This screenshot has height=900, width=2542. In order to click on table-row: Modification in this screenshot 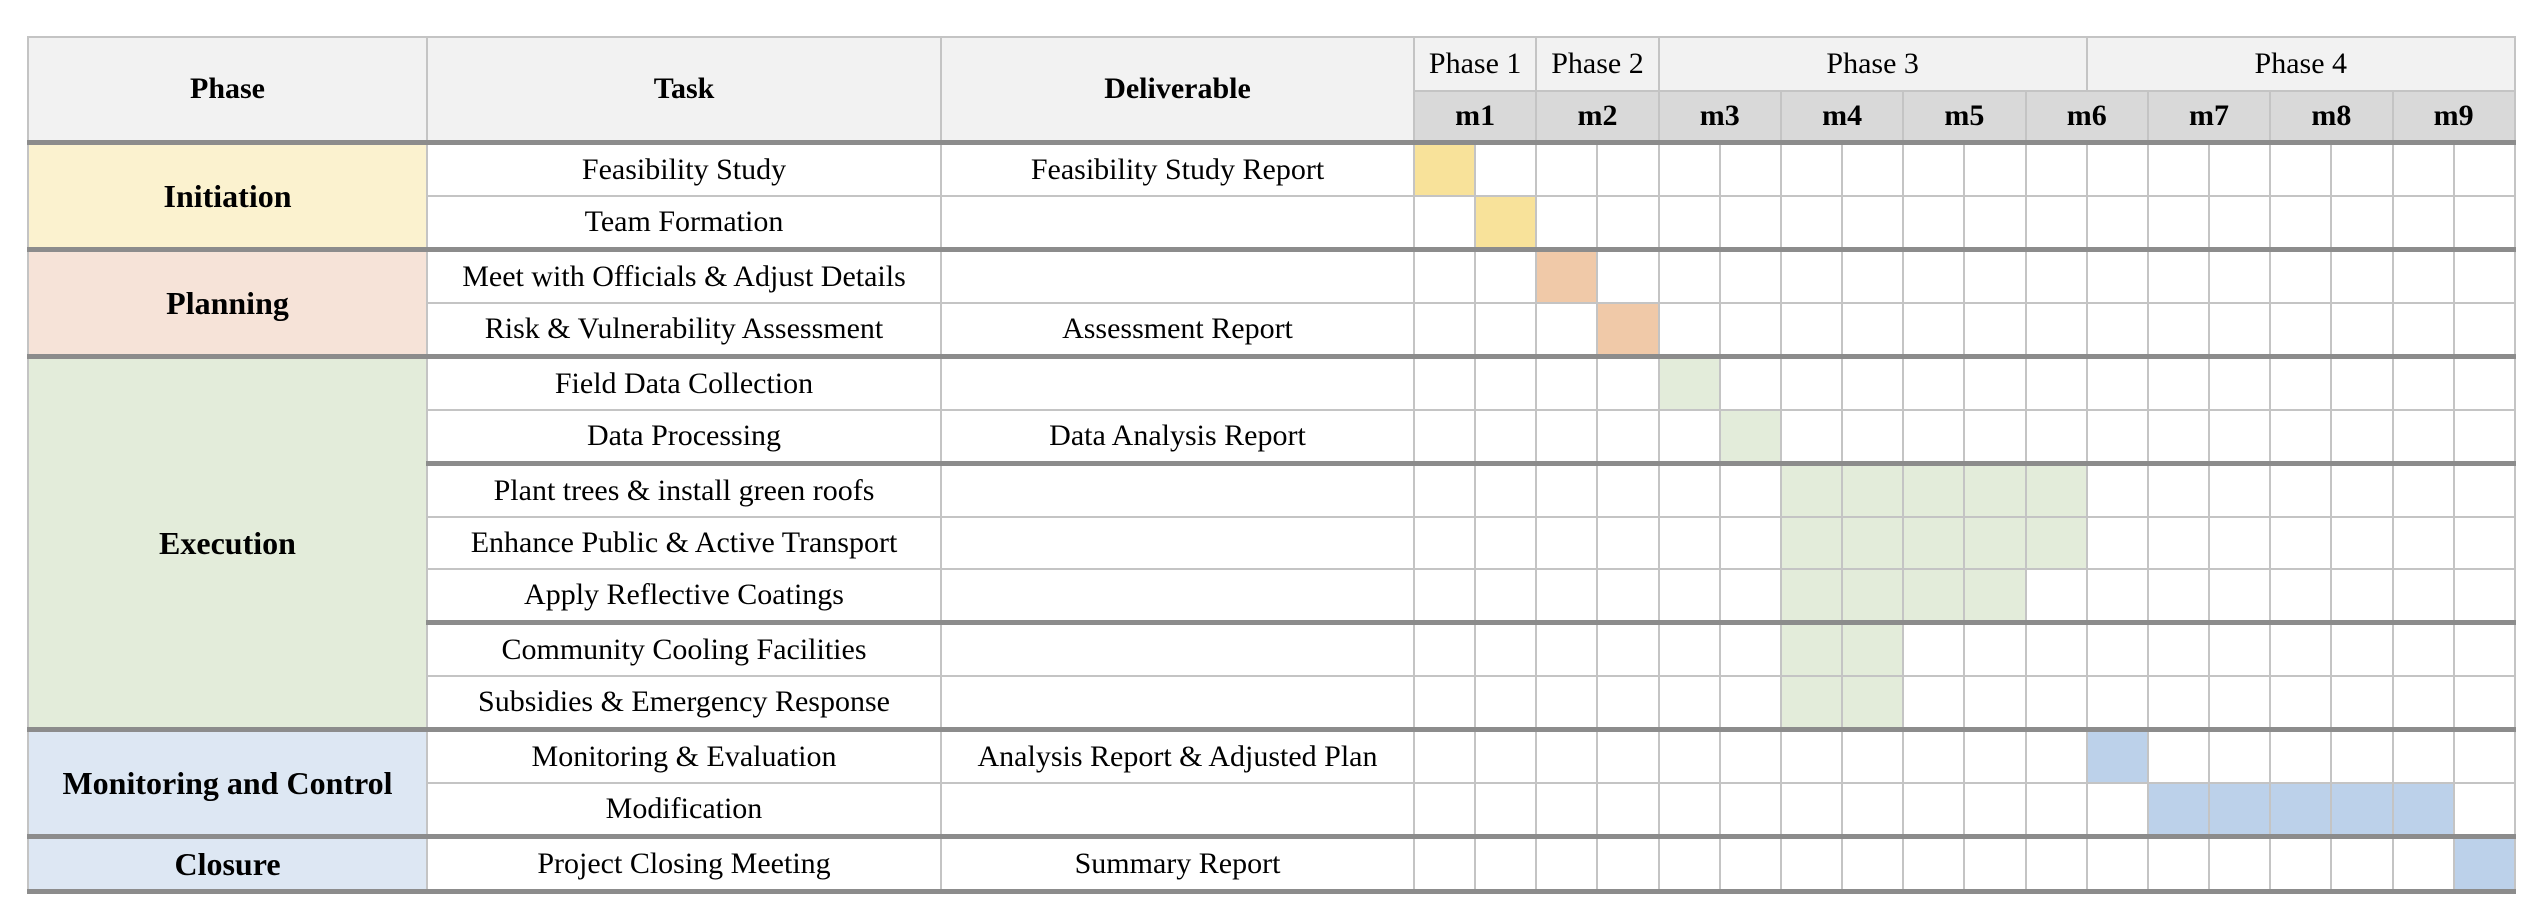, I will do `click(1272, 810)`.